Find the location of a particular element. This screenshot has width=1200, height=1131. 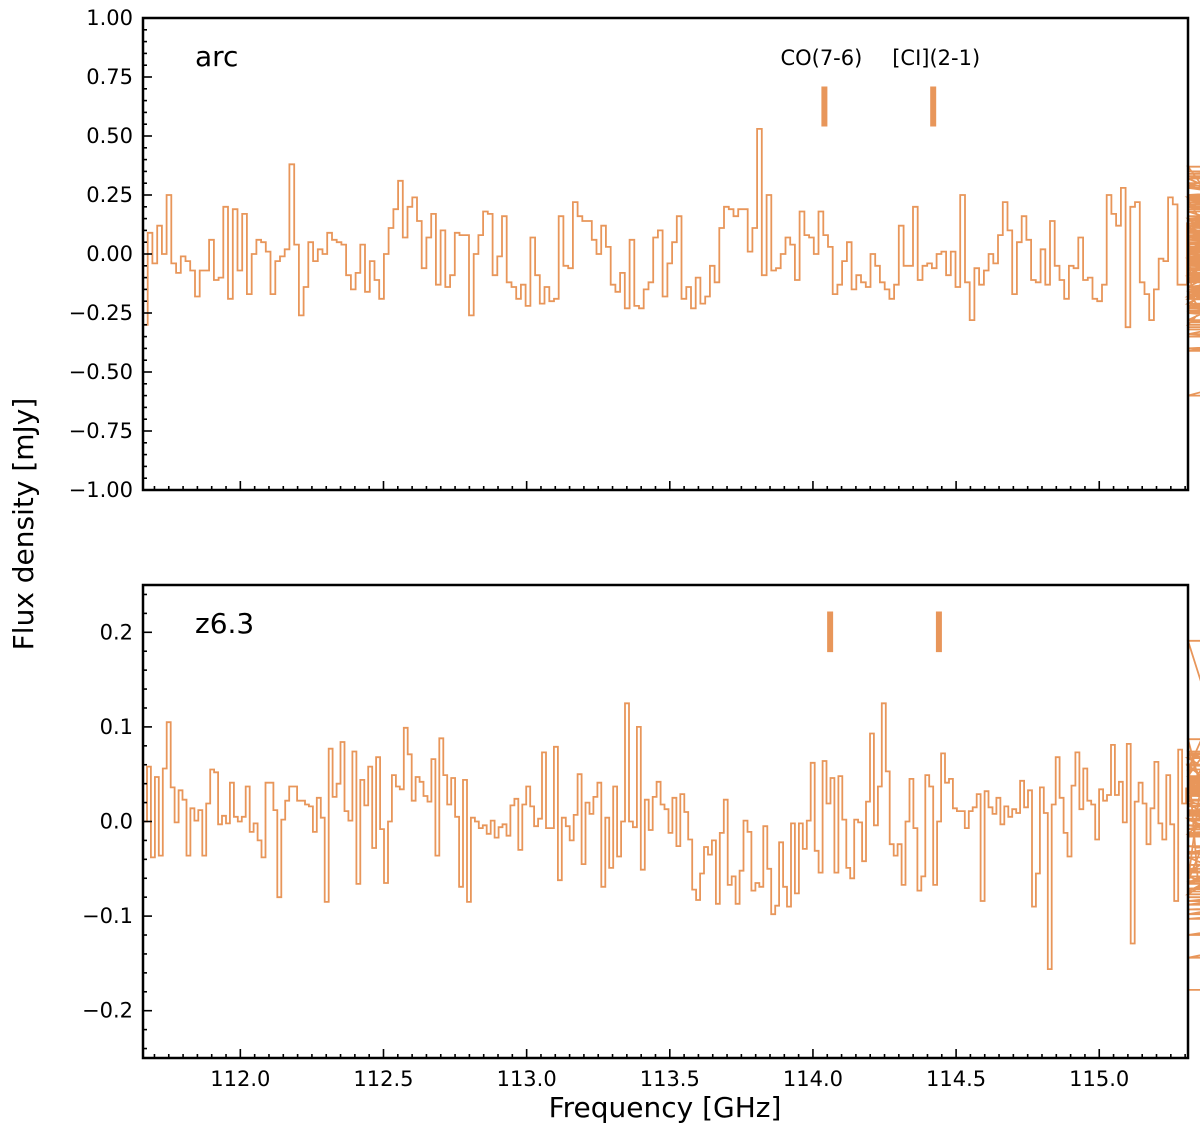

y-tick-label: −0.1 is located at coordinates (107, 916).